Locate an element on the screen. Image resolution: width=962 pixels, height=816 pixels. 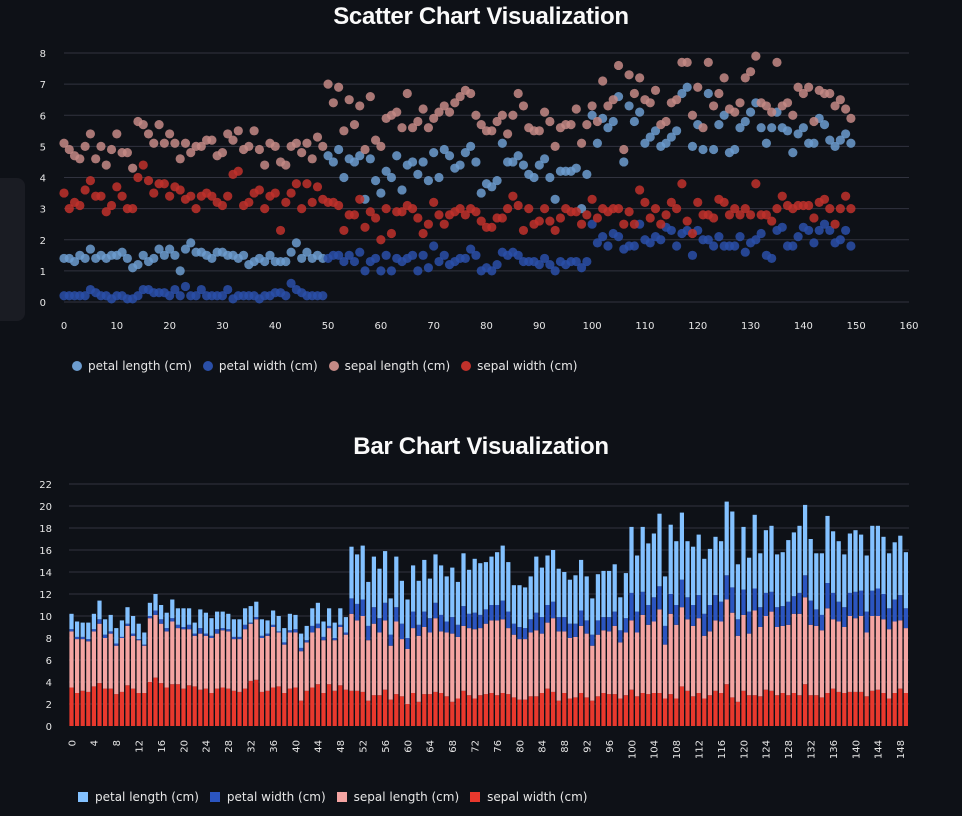
bar-legend-item: petal width (cm) is located at coordinates (267, 797).